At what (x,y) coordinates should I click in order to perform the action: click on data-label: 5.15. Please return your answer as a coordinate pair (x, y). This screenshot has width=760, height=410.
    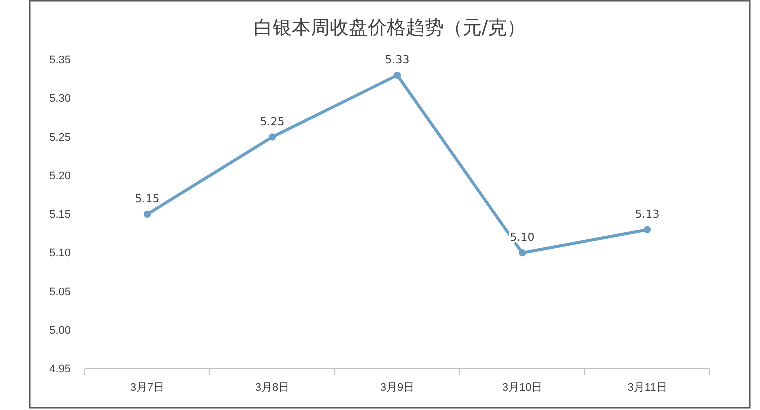
    Looking at the image, I should click on (147, 199).